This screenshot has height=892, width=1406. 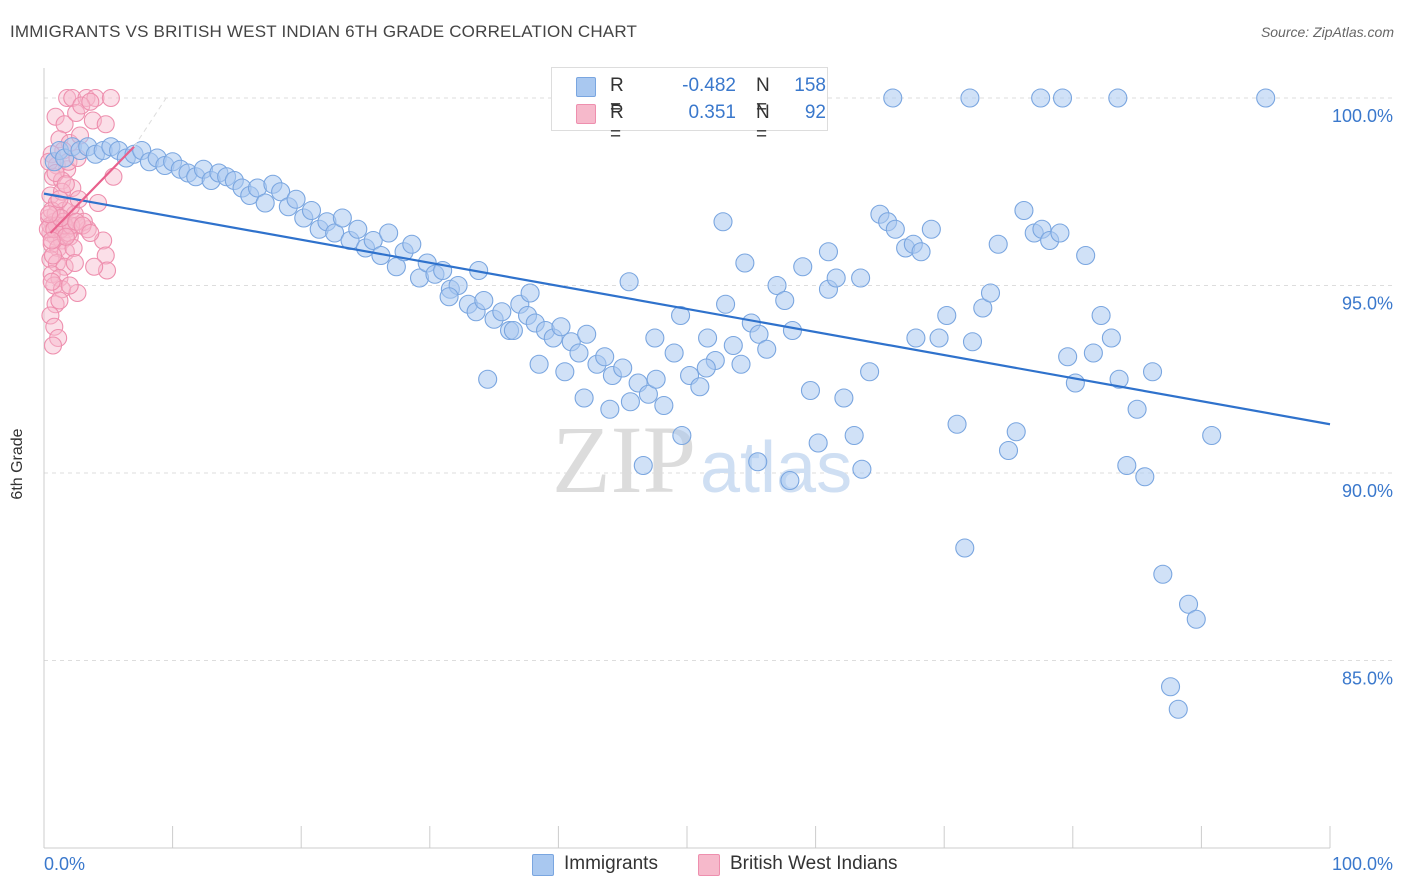 What do you see at coordinates (1367, 304) in the screenshot?
I see `y-tick-label: 95.0%` at bounding box center [1367, 304].